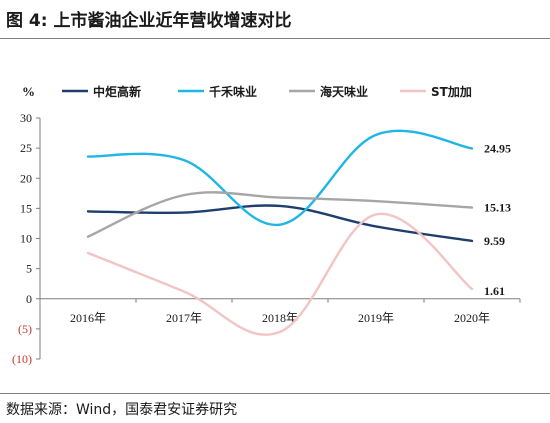 This screenshot has width=550, height=423. Describe the element at coordinates (267, 91) in the screenshot. I see `legend: 中炬高新 千禾味业 海天味业 ST加加` at that location.